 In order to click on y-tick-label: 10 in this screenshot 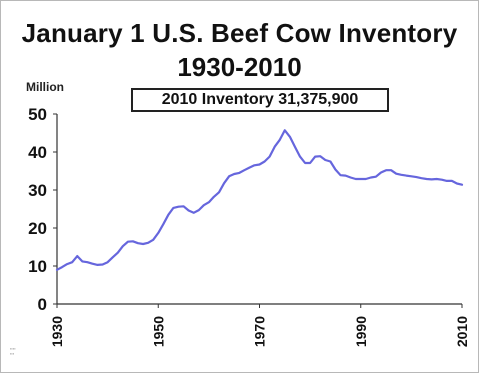, I will do `click(37, 266)`.